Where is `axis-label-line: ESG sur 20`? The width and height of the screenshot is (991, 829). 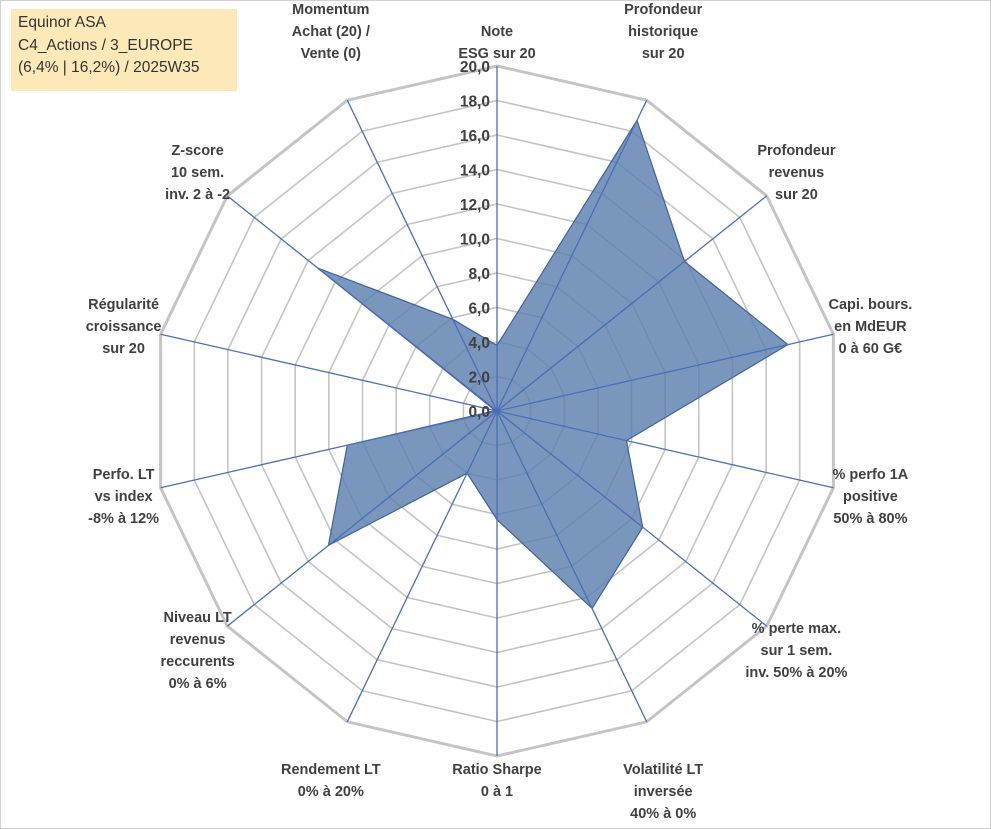
axis-label-line: ESG sur 20 is located at coordinates (496, 54).